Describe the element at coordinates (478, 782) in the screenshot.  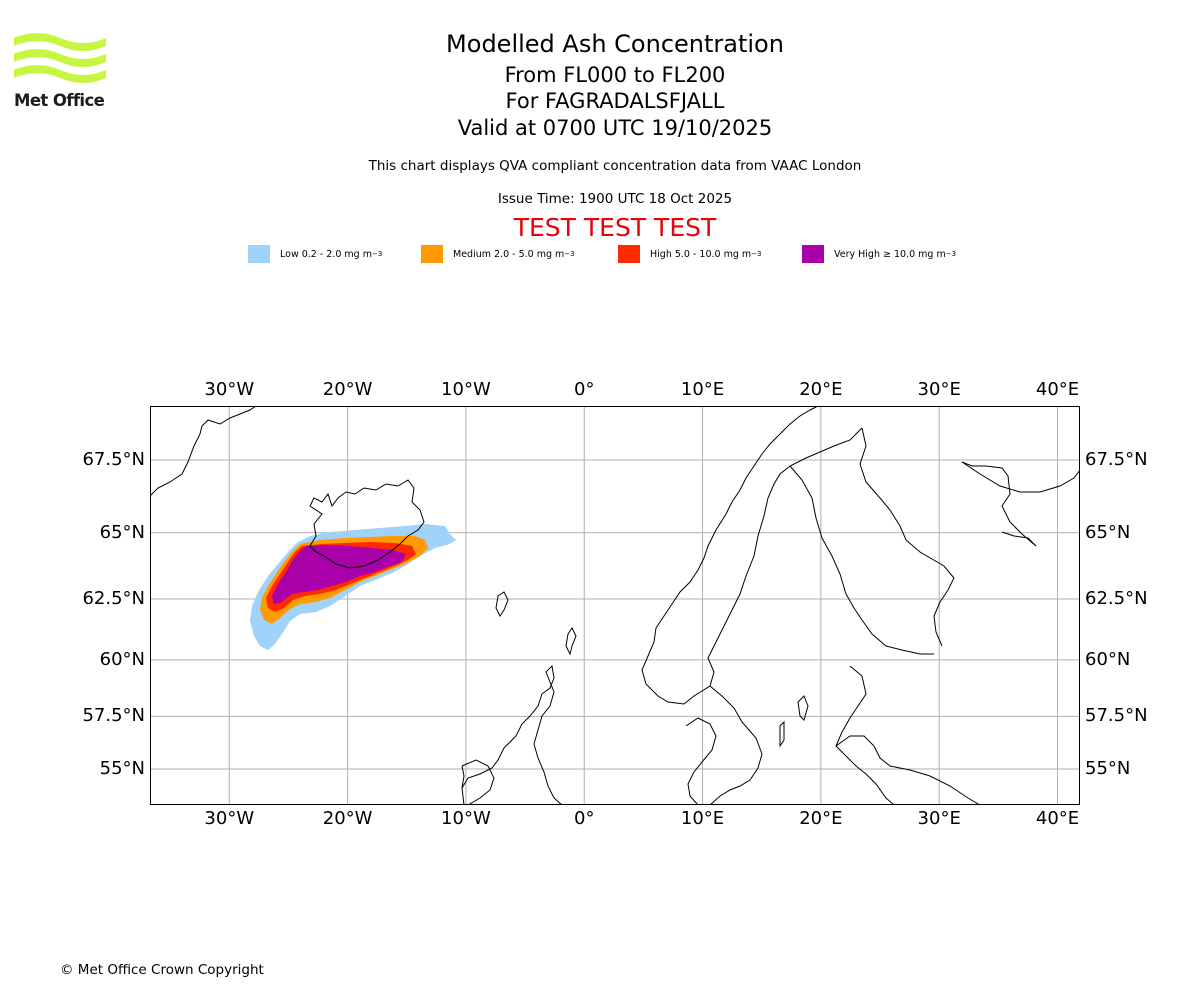
I see `ireland-coast` at that location.